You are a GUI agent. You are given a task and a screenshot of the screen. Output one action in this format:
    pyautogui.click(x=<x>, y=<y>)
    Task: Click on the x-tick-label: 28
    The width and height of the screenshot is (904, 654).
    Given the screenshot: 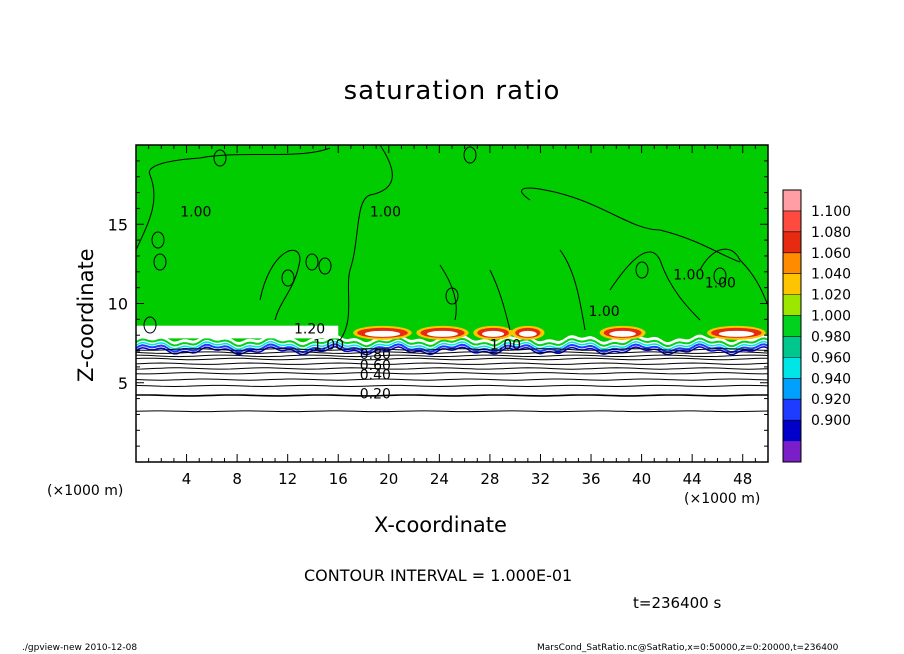 What is the action you would take?
    pyautogui.click(x=489, y=479)
    